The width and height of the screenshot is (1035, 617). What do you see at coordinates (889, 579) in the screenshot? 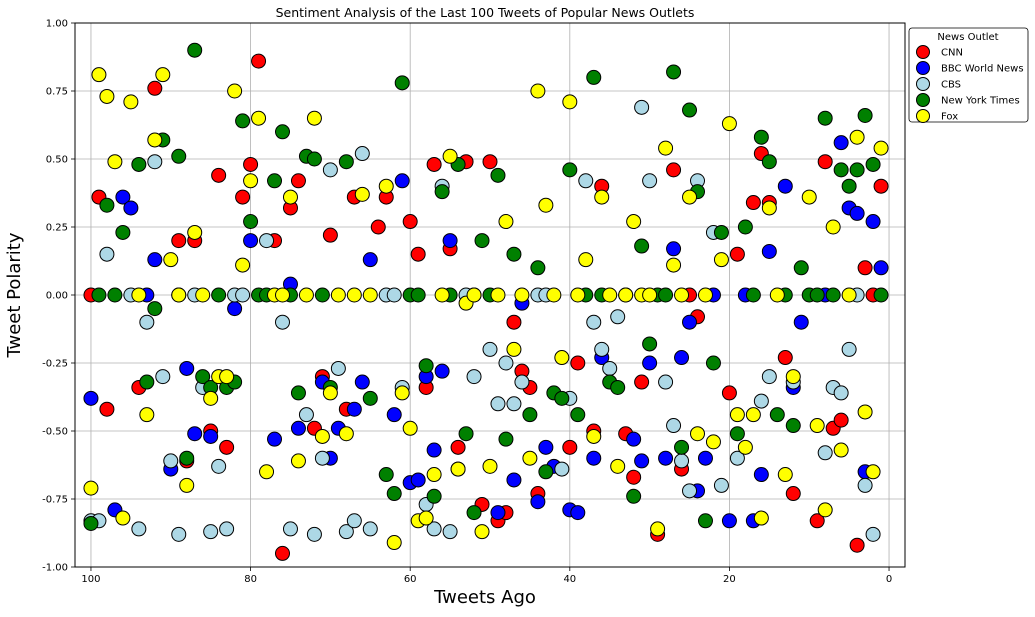
I see `x-tick-label: 0` at bounding box center [889, 579].